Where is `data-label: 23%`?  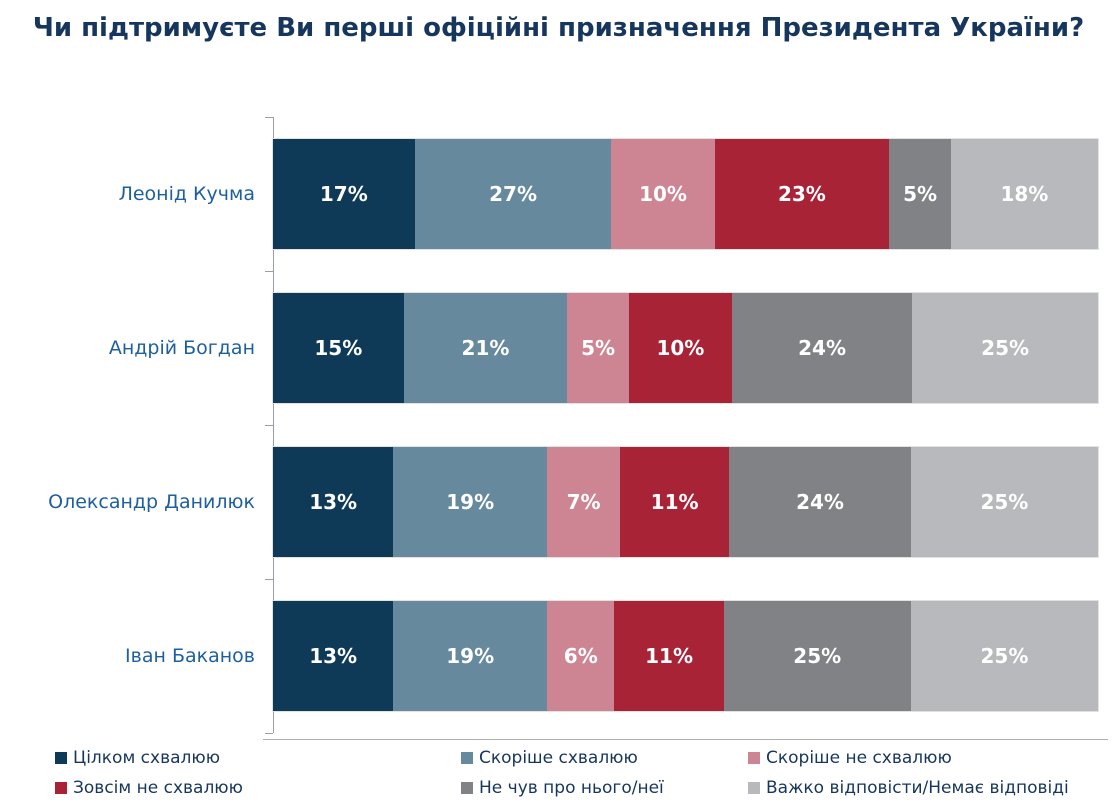 data-label: 23% is located at coordinates (801, 194).